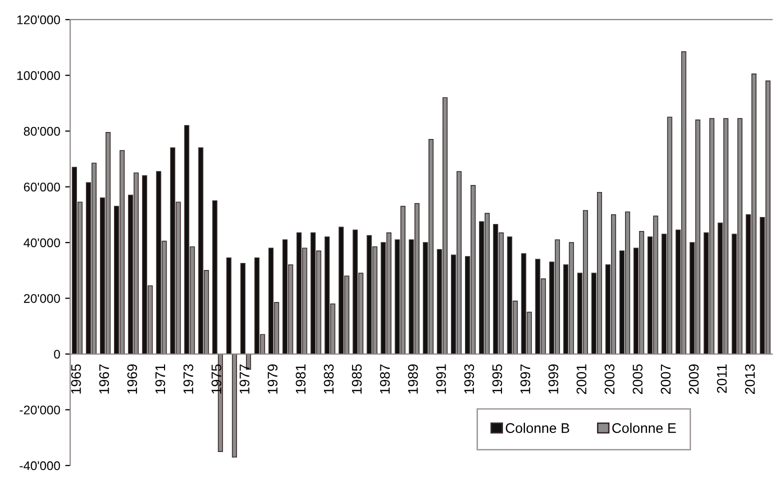  What do you see at coordinates (329, 379) in the screenshot?
I see `x-tick-label: 1983` at bounding box center [329, 379].